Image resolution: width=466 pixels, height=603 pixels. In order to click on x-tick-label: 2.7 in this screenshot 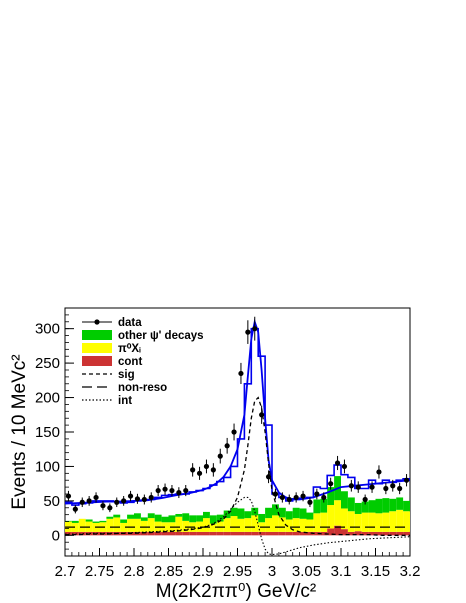, I will do `click(65, 571)`.